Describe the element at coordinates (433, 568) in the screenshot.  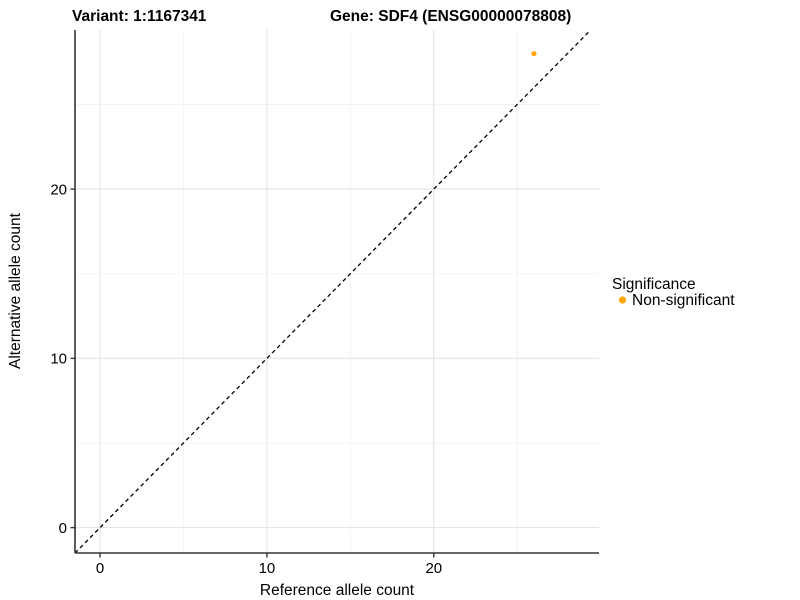
I see `x-tick-label: 20` at that location.